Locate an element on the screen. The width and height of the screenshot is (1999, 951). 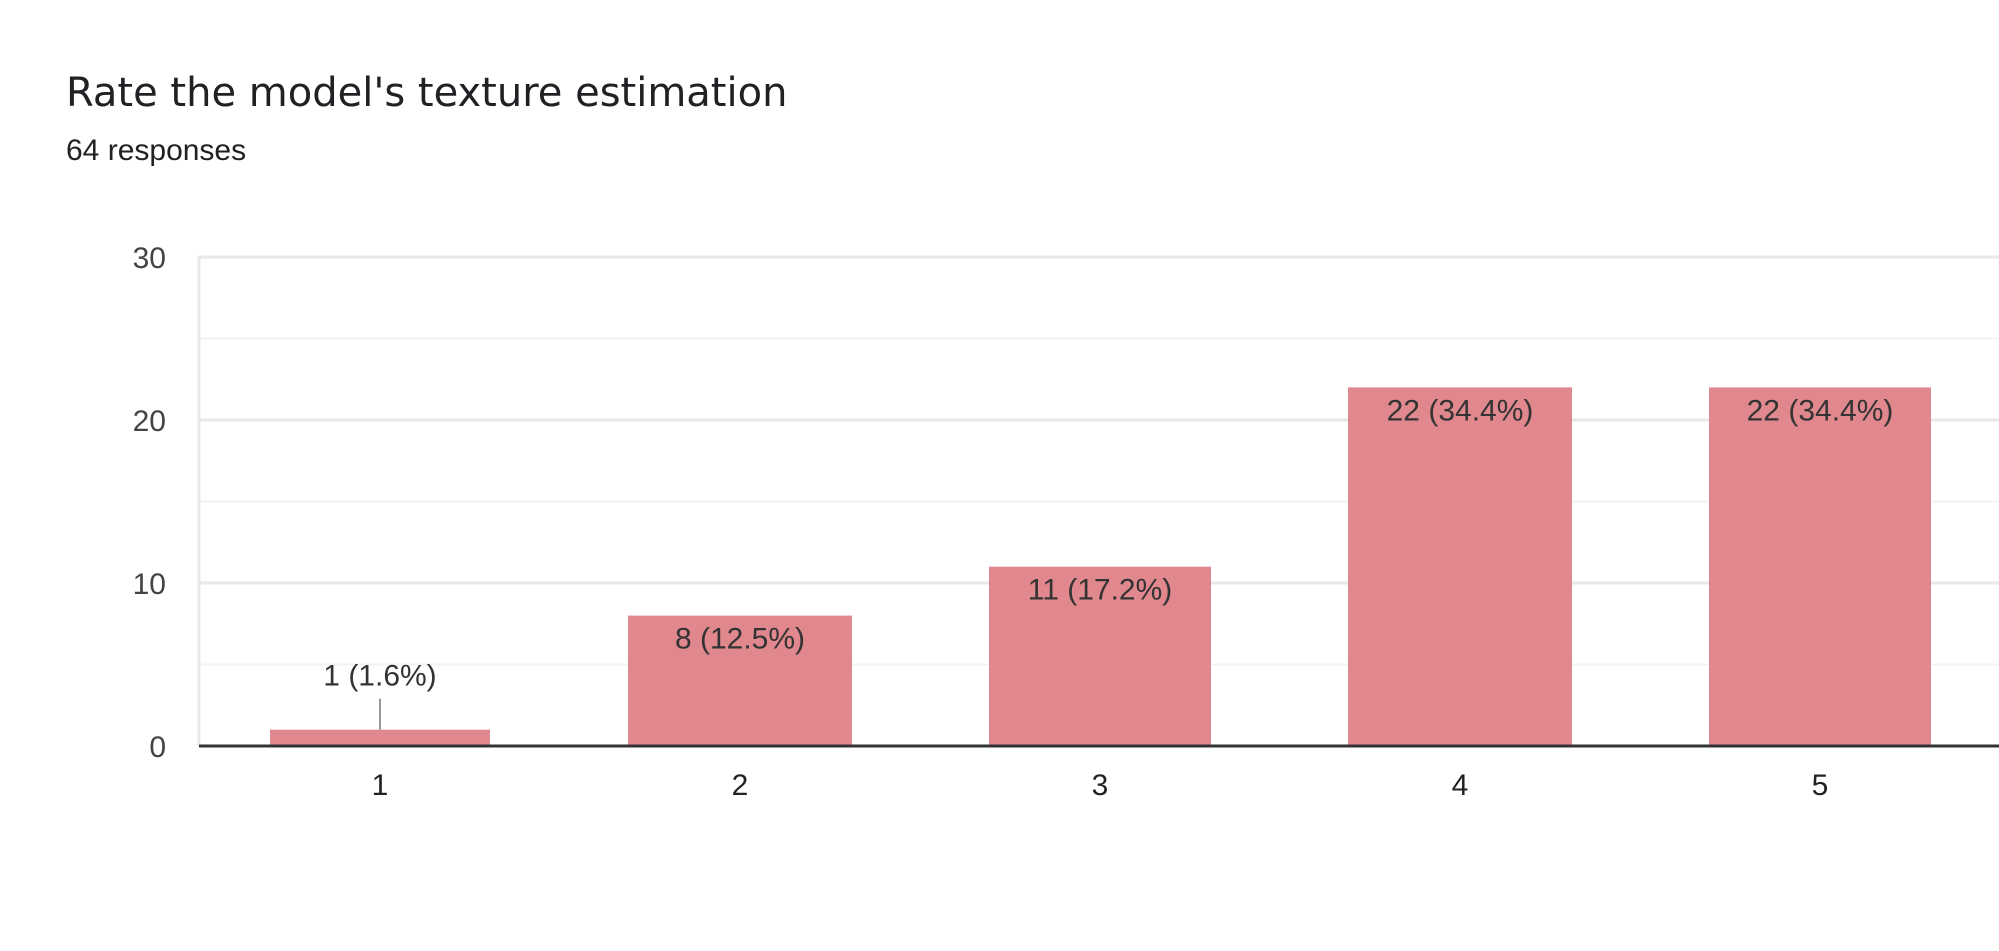
data-label: 8 (12.5%) is located at coordinates (740, 639).